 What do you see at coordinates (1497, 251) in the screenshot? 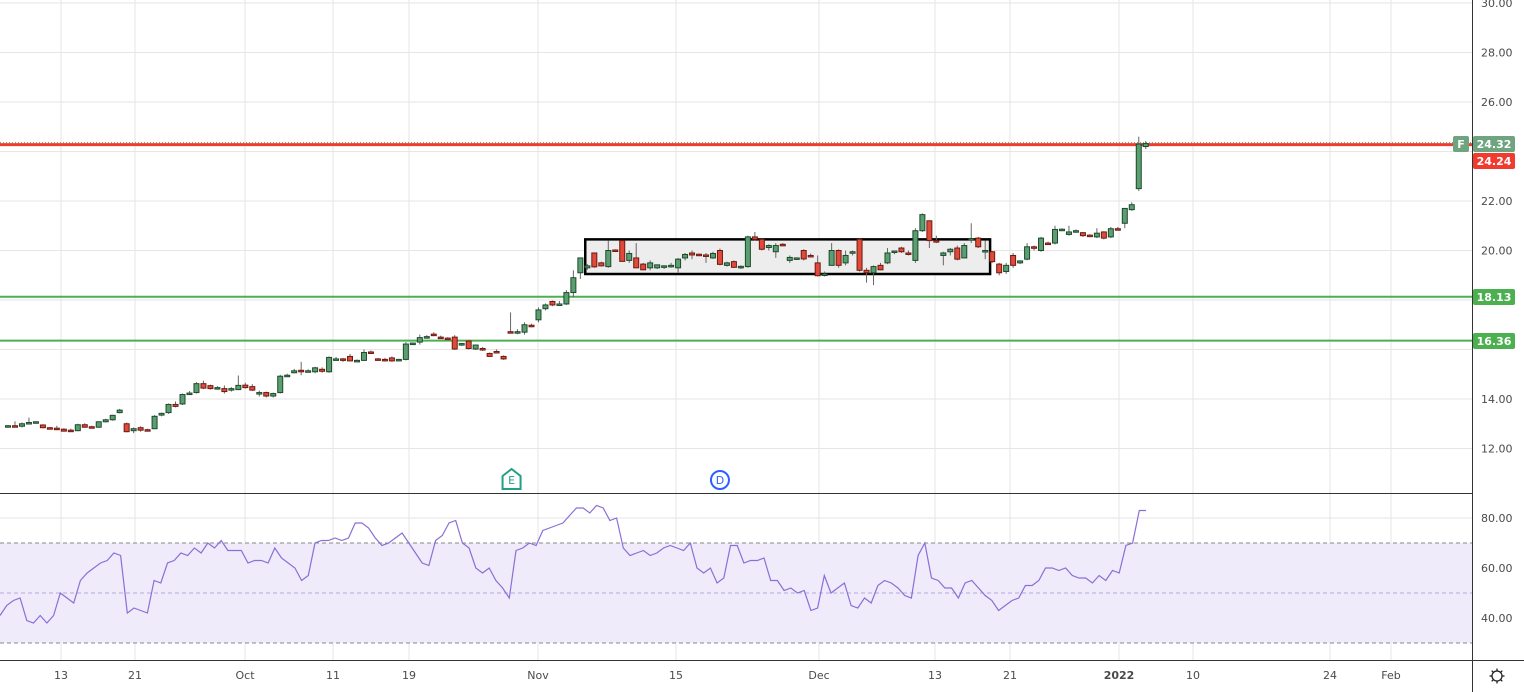
I see `price-tick-label: 20.00` at bounding box center [1497, 251].